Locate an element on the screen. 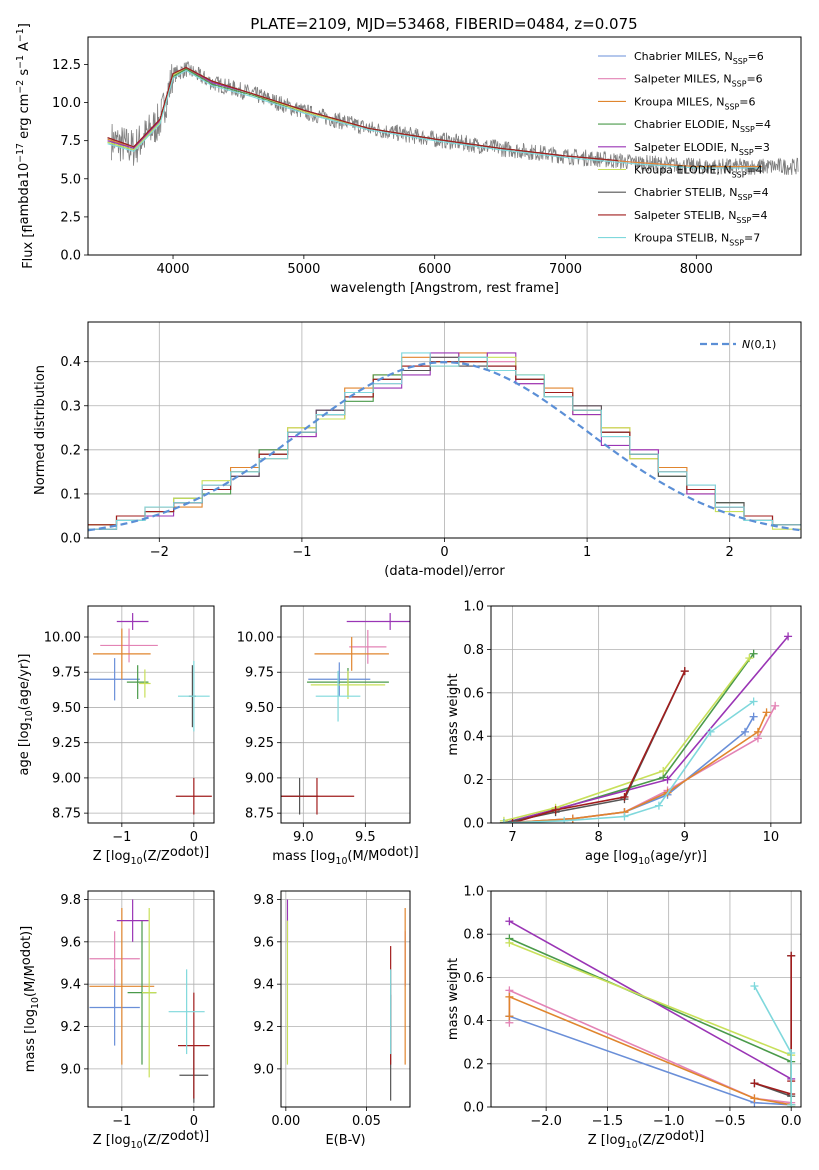 This screenshot has height=1170, width=819. legend-entry: Salpeter STELIB, NSSP=4 is located at coordinates (700, 217).